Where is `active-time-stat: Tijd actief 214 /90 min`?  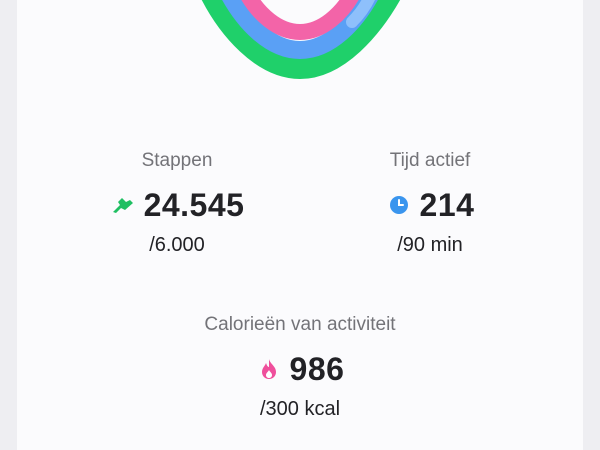
active-time-stat: Tijd actief 214 /90 min is located at coordinates (430, 203).